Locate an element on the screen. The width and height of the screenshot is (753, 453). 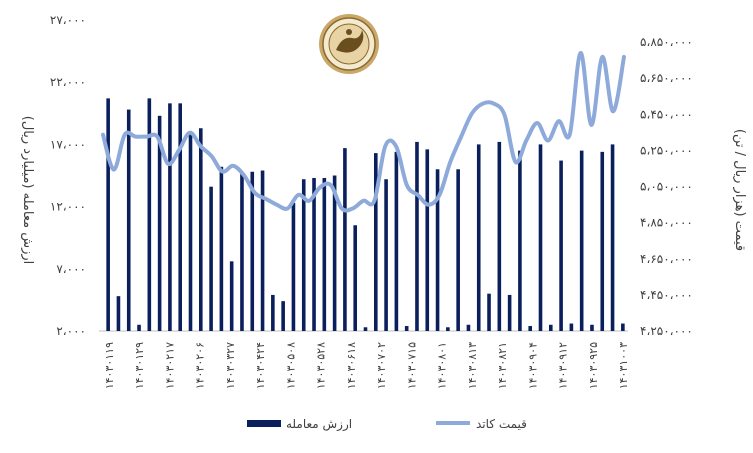
left-tick-label: ۷،۰۰۰ is located at coordinates (71, 269).